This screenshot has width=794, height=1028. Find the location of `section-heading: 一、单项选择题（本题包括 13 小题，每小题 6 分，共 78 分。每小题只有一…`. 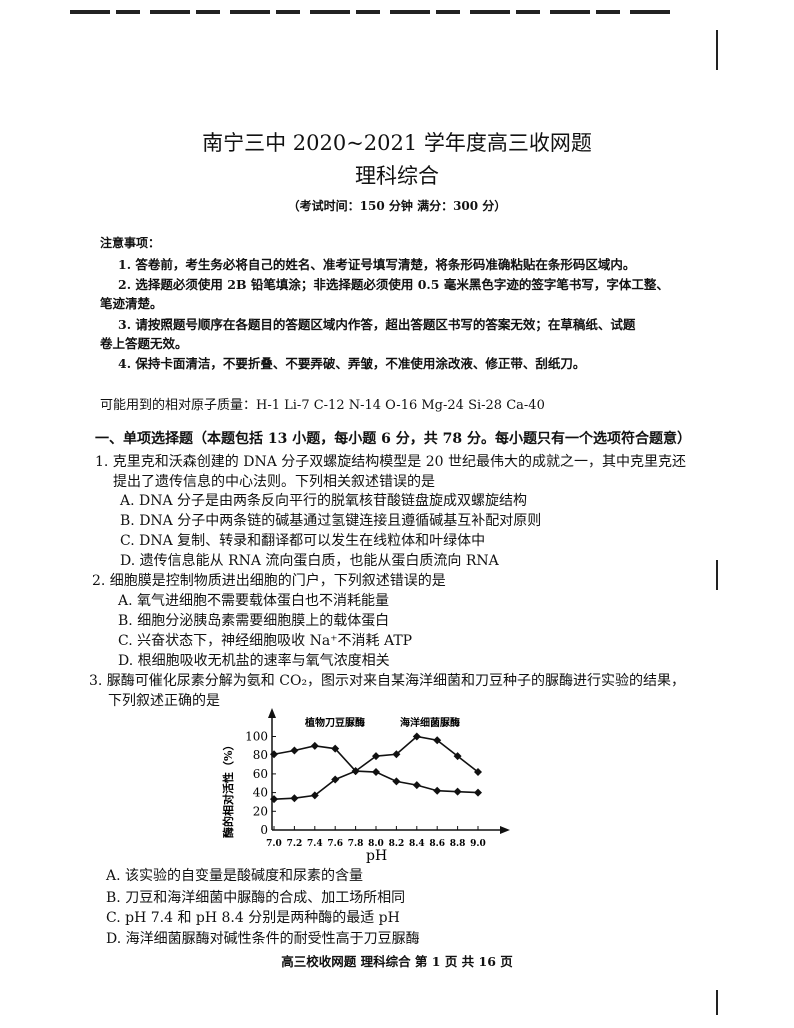

section-heading: 一、单项选择题（本题包括 13 小题，每小题 6 分，共 78 分。每小题只有一… is located at coordinates (393, 439).